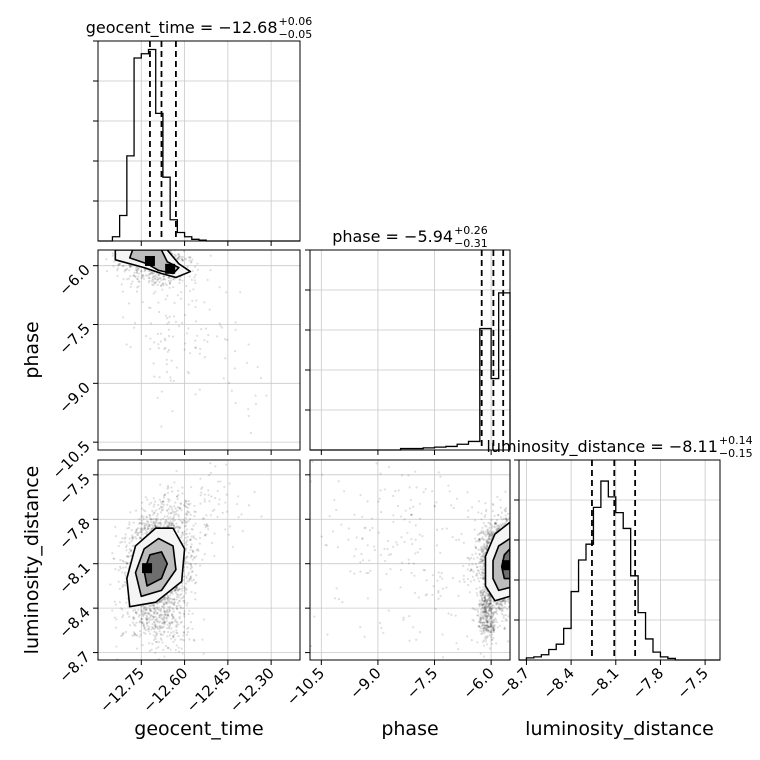 This screenshot has height=760, width=760. Describe the element at coordinates (199, 350) in the screenshot. I see `axes-frame` at that location.